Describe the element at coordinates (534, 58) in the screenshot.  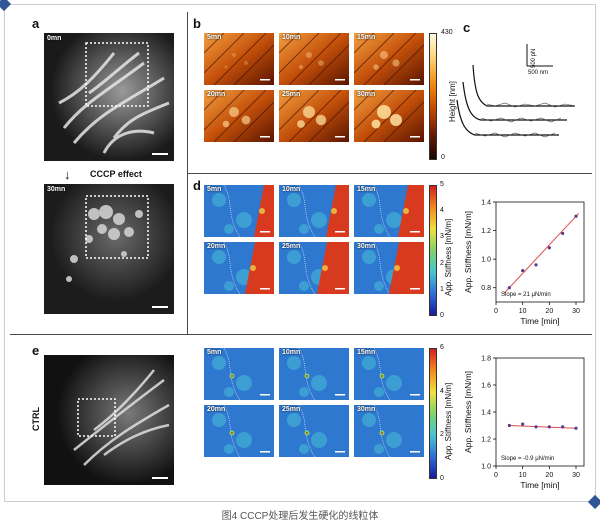
I see `force-scale-label: 500 pN` at that location.